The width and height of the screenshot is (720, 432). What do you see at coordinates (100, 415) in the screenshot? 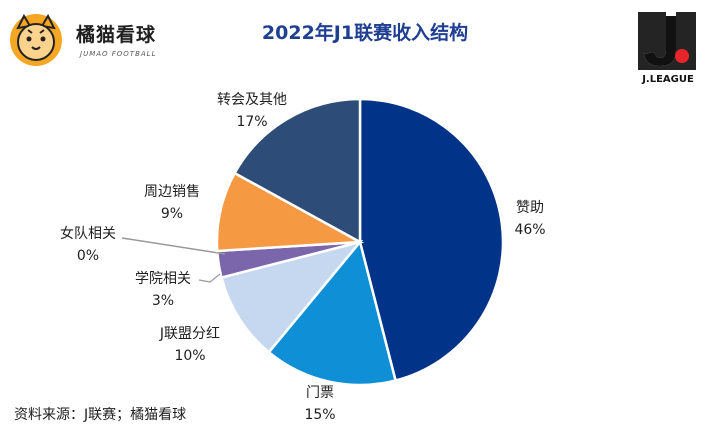
I see `source-note: 资料来源：J联赛；橘猫看球` at bounding box center [100, 415].